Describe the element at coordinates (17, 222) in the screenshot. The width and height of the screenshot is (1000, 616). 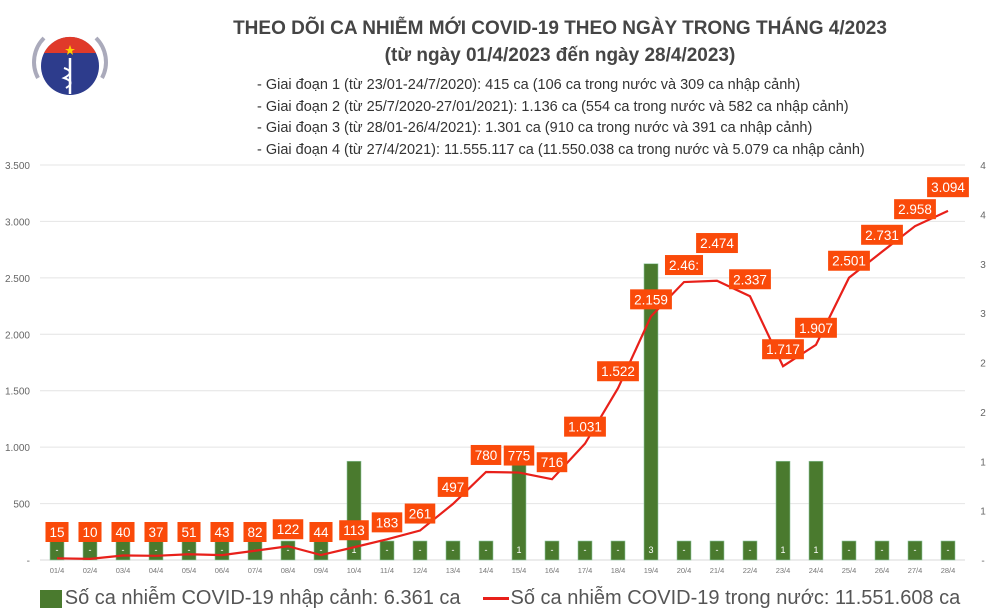
I see `left-axis-tick-label: 3.000` at that location.